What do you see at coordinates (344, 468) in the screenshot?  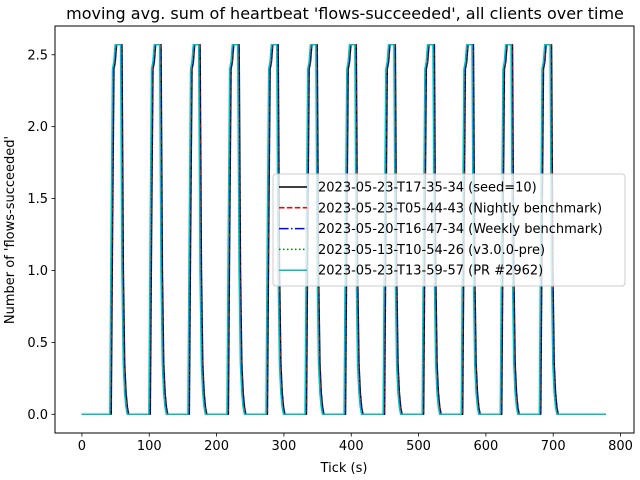 I see `x-axis-label: Tick (s)` at bounding box center [344, 468].